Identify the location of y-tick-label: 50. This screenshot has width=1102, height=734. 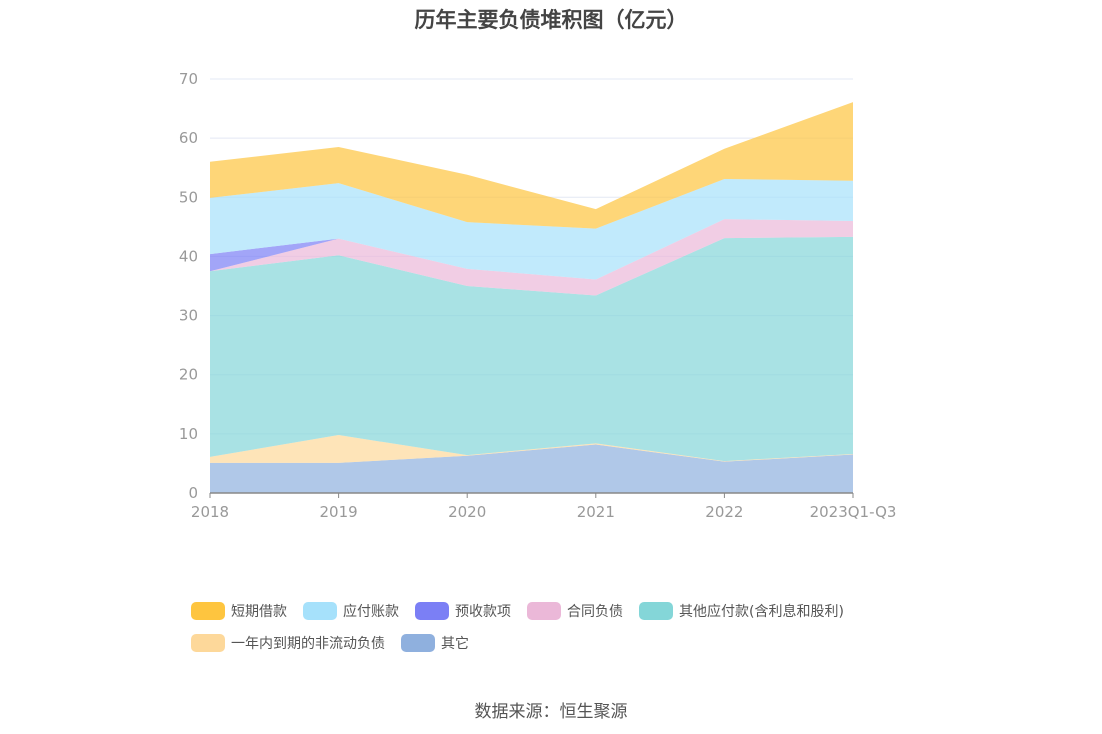
(188, 197).